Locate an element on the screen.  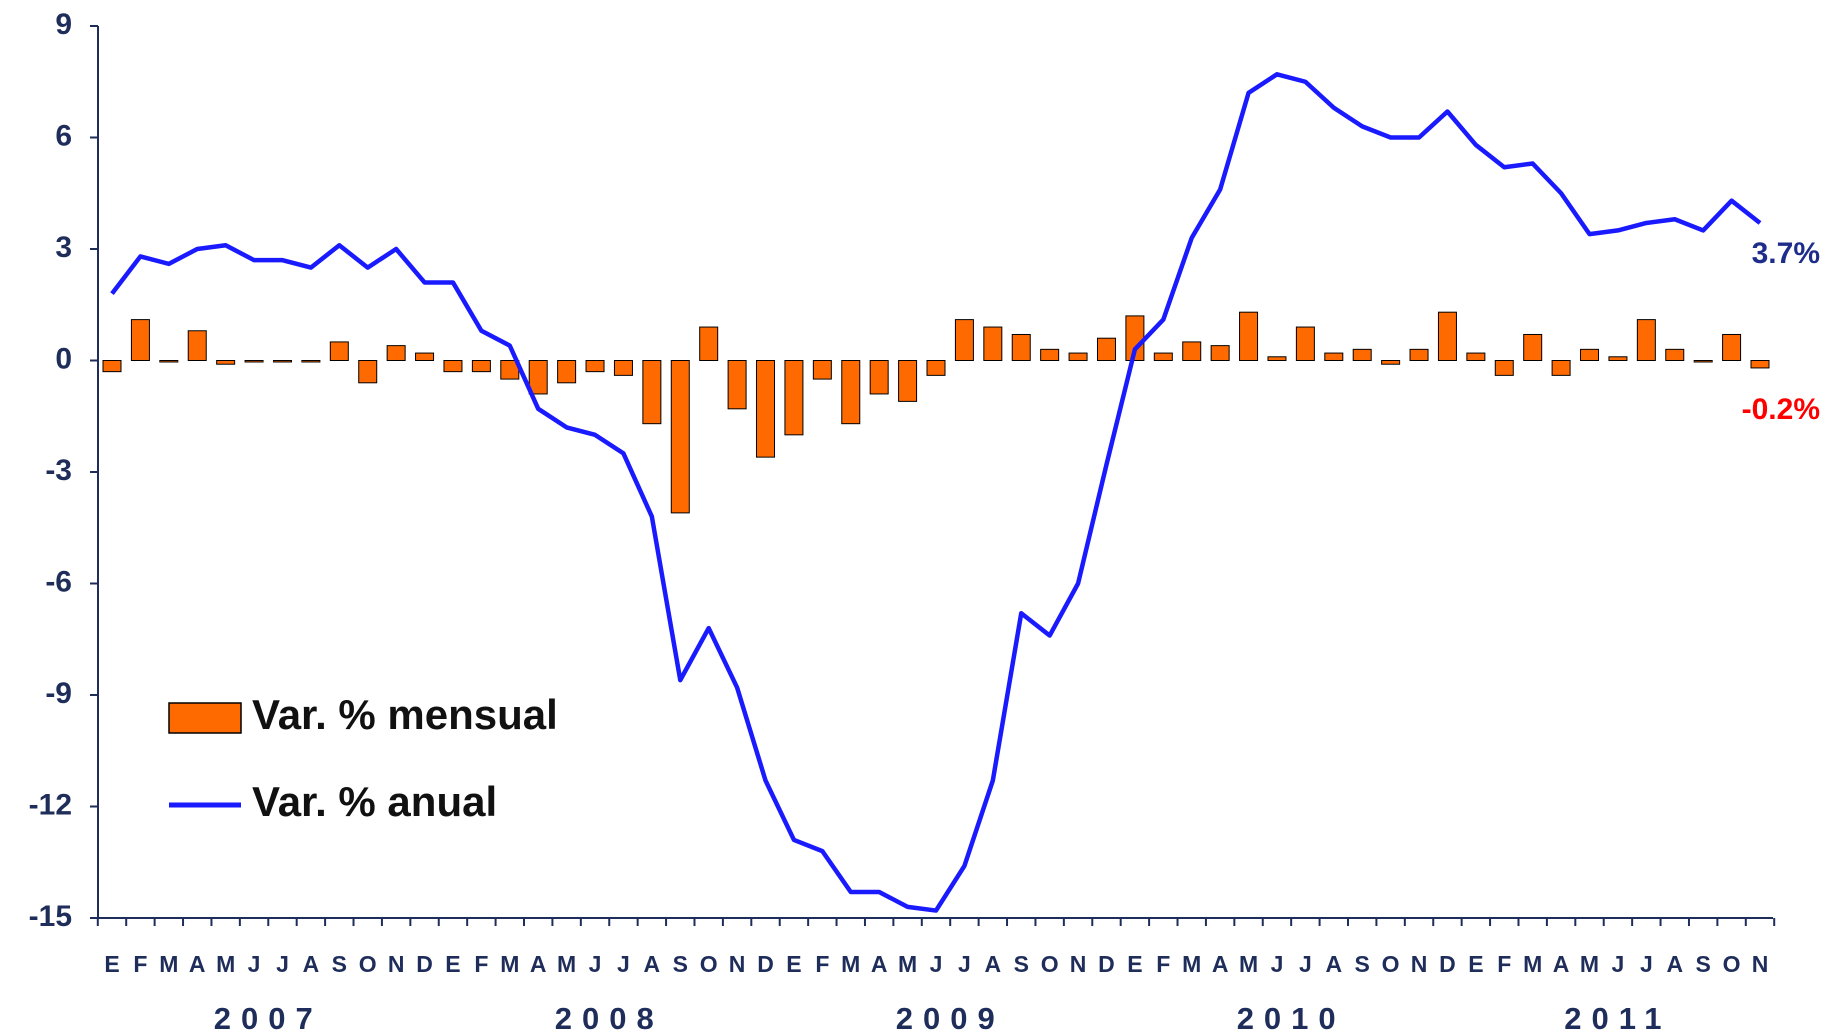
y-tick-label: 6 is located at coordinates (63, 135).